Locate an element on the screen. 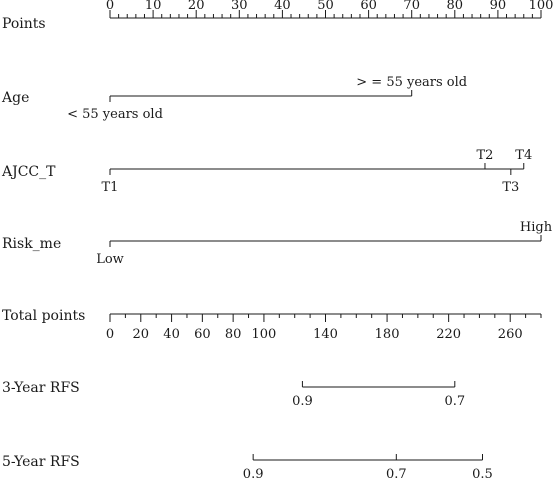 The width and height of the screenshot is (556, 482). row-label-total: Total points is located at coordinates (43, 316).